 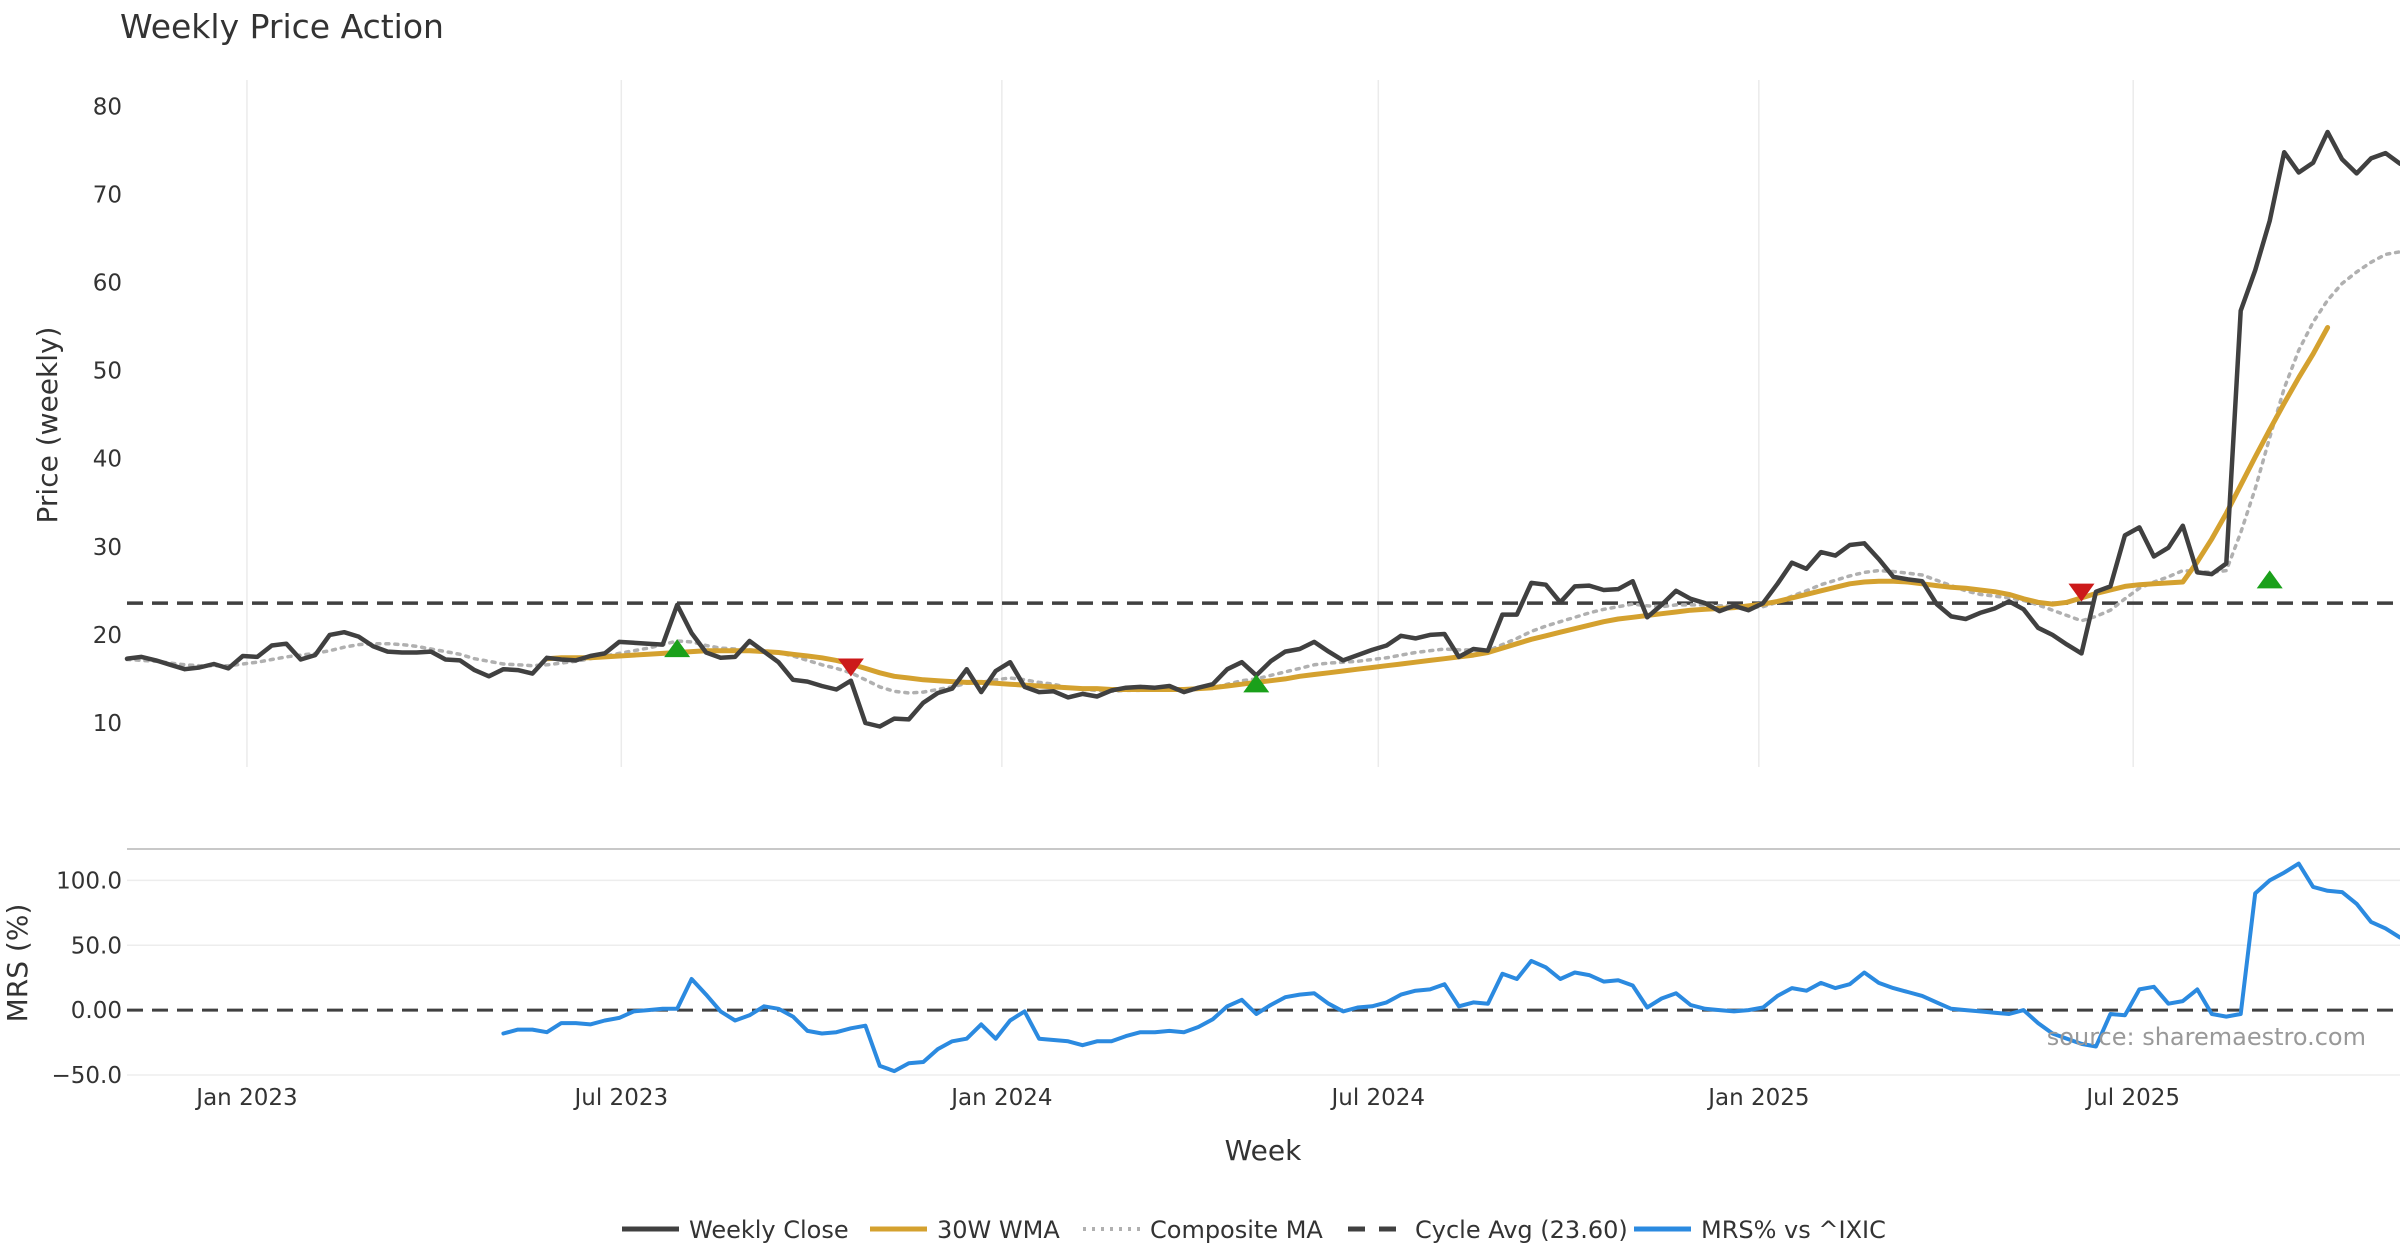 I want to click on mrs-y-tick-label: −50.0, so click(x=87, y=1076).